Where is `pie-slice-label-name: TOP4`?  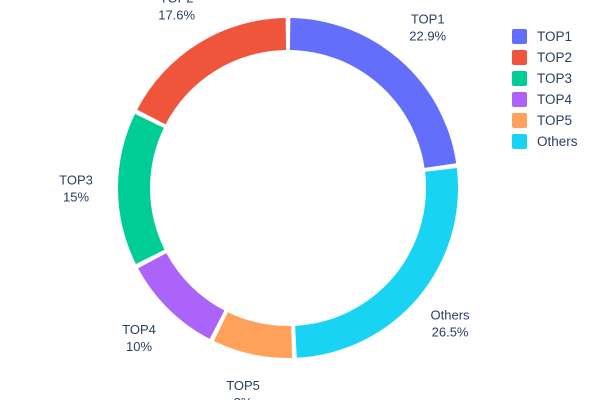 pie-slice-label-name: TOP4 is located at coordinates (139, 329).